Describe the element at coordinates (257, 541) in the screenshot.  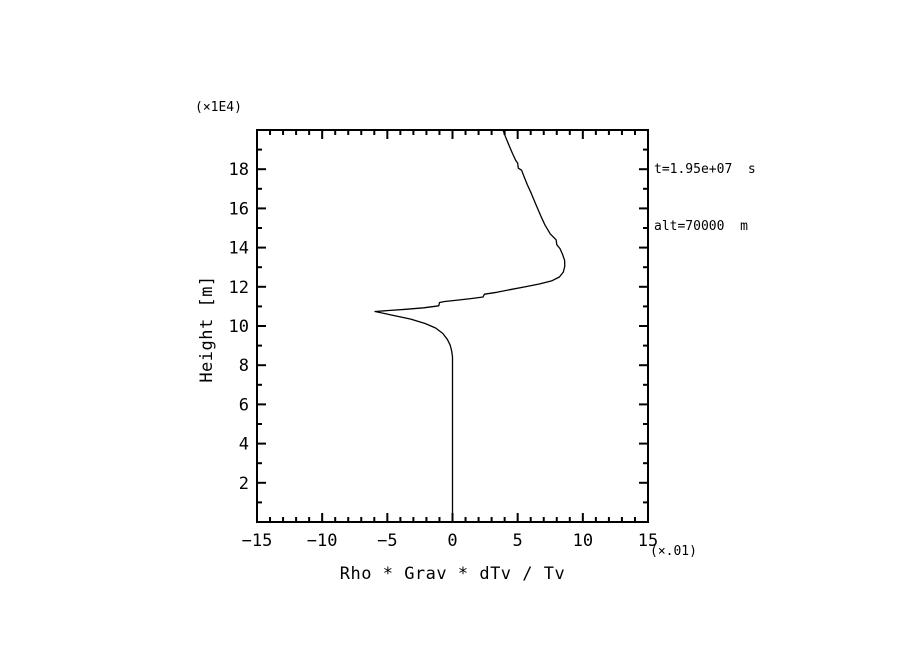
I see `x-tick-label: −15` at that location.